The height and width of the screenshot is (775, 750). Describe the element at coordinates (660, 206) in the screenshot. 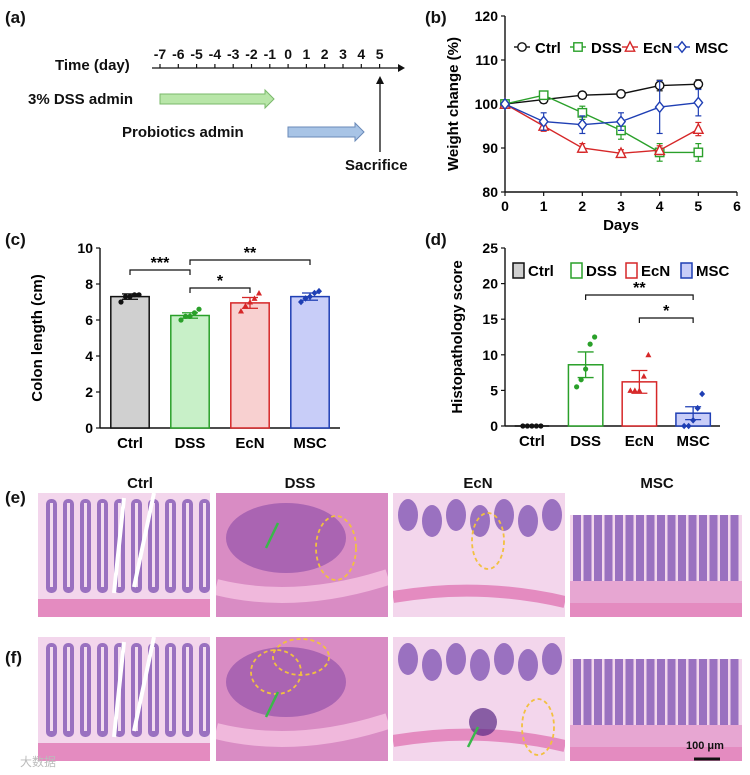

I see `x-tick-label: 4` at that location.